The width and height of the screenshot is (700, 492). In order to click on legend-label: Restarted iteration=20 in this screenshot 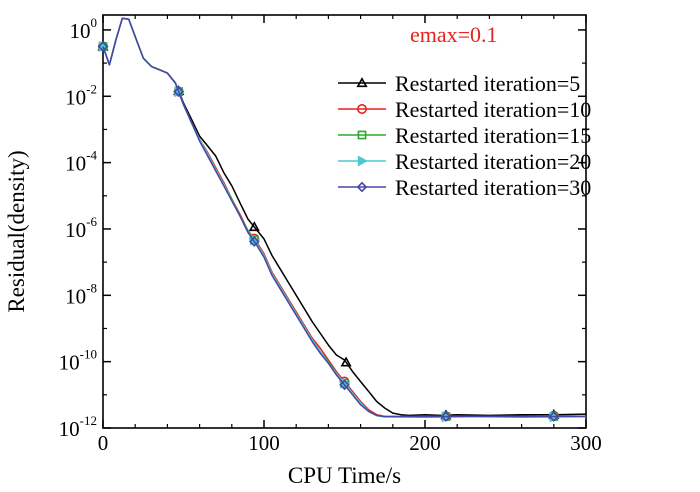, I will do `click(493, 161)`.